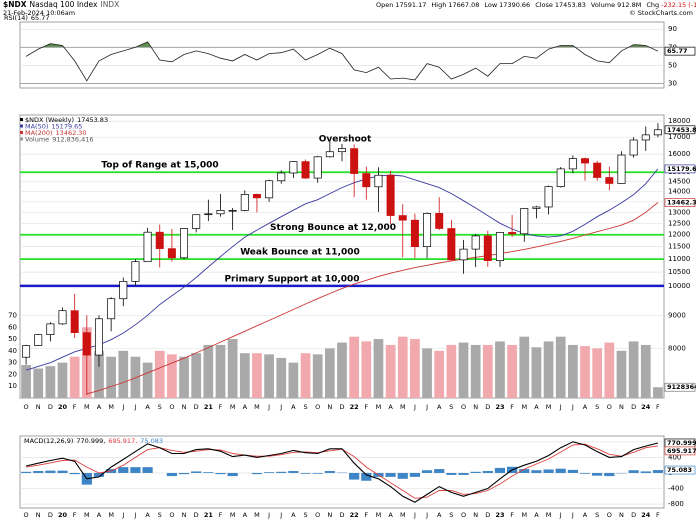 The height and width of the screenshot is (521, 696). Describe the element at coordinates (679, 182) in the screenshot. I see `y-tick-label: 14500` at that location.